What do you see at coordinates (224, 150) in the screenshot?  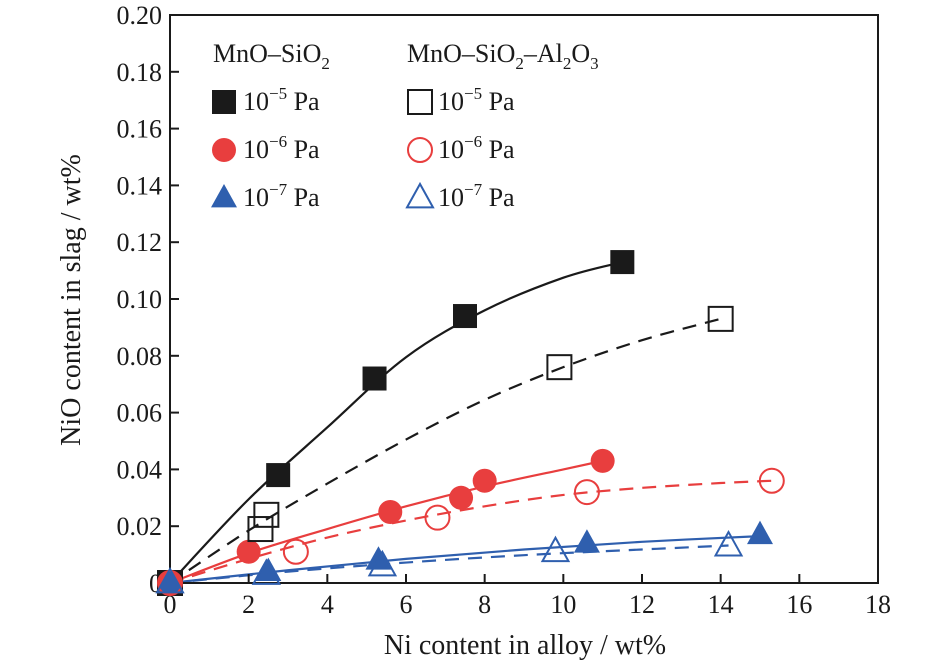 I see `legend-marker-filled-circle` at bounding box center [224, 150].